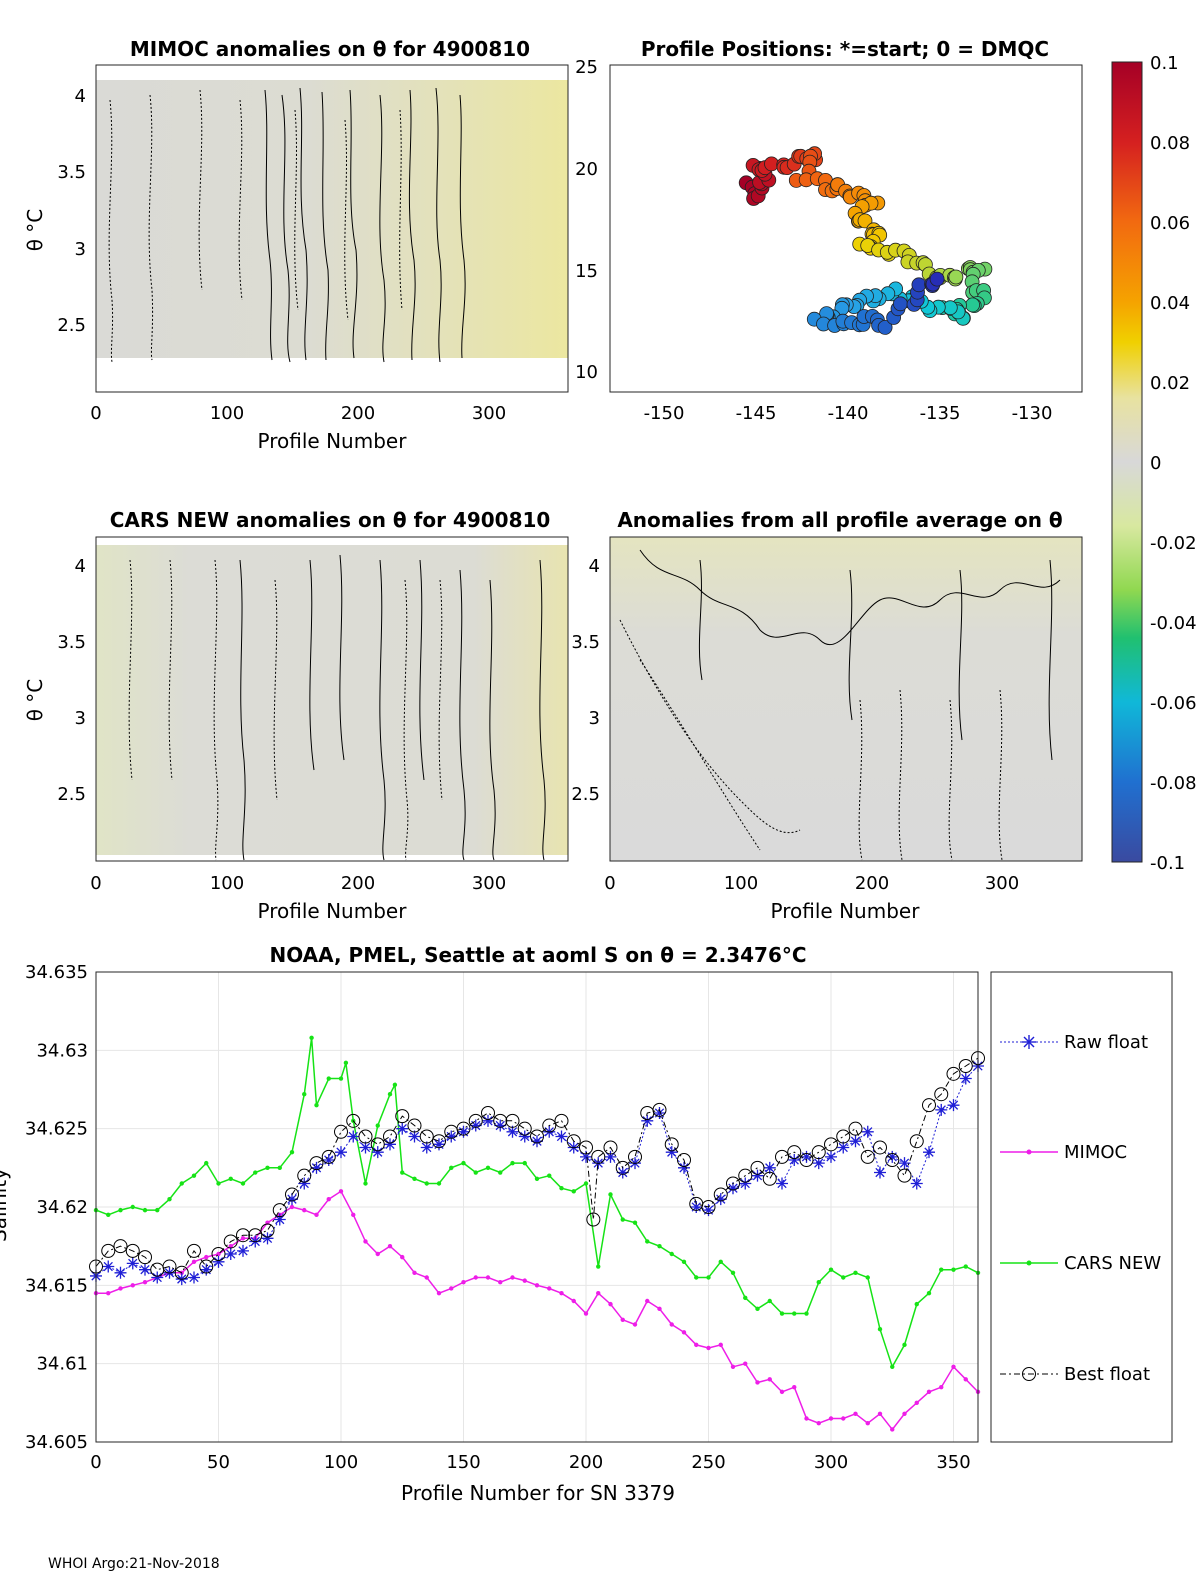  Describe the element at coordinates (848, 413) in the screenshot. I see `positions-xtick: -140` at that location.